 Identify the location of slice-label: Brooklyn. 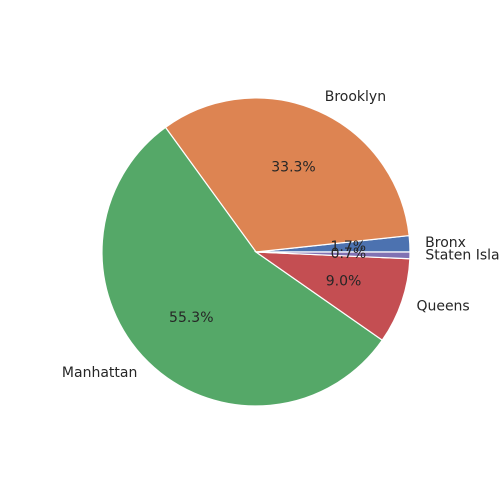
(355, 97).